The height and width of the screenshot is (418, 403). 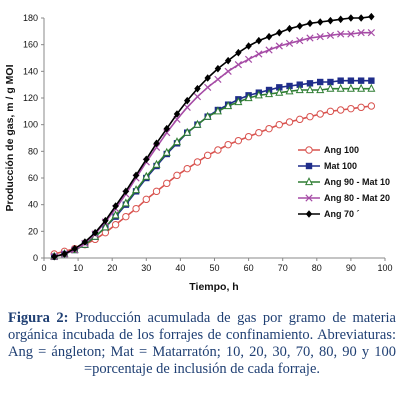 I want to click on y-tick-label: 60, so click(x=33, y=178).